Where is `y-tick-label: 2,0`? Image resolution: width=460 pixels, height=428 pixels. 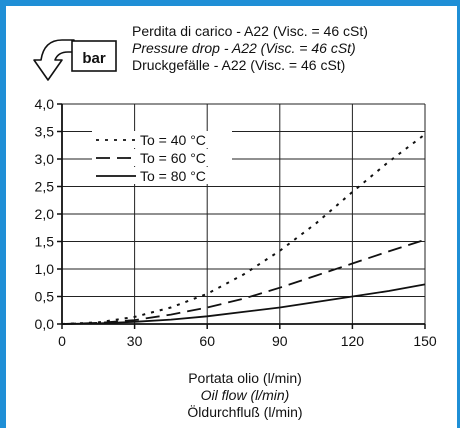 y-tick-label: 2,0 is located at coordinates (45, 214).